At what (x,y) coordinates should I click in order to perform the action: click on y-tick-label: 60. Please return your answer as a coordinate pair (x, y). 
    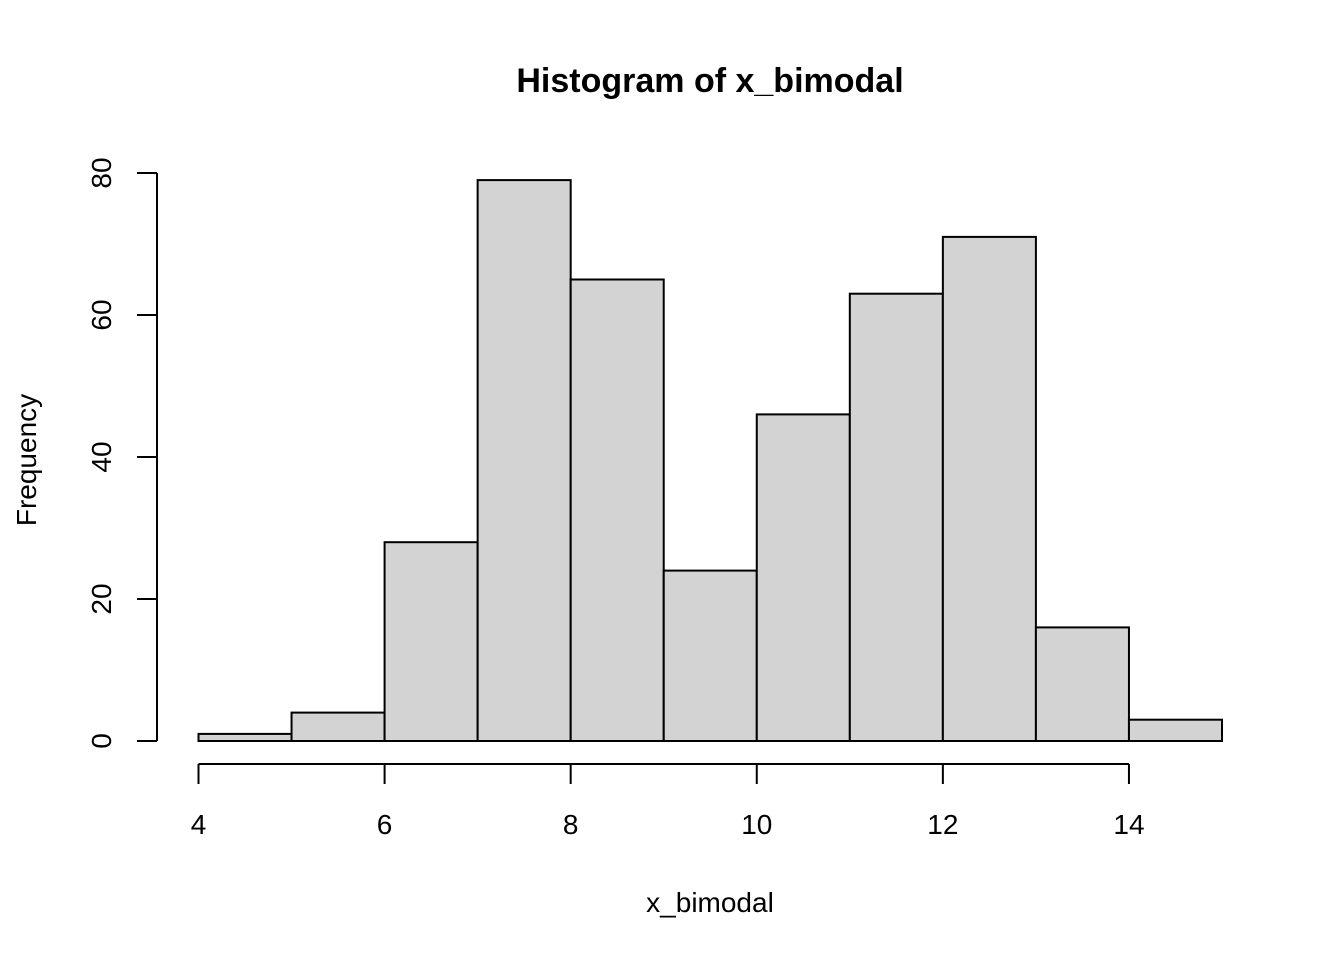
    Looking at the image, I should click on (101, 314).